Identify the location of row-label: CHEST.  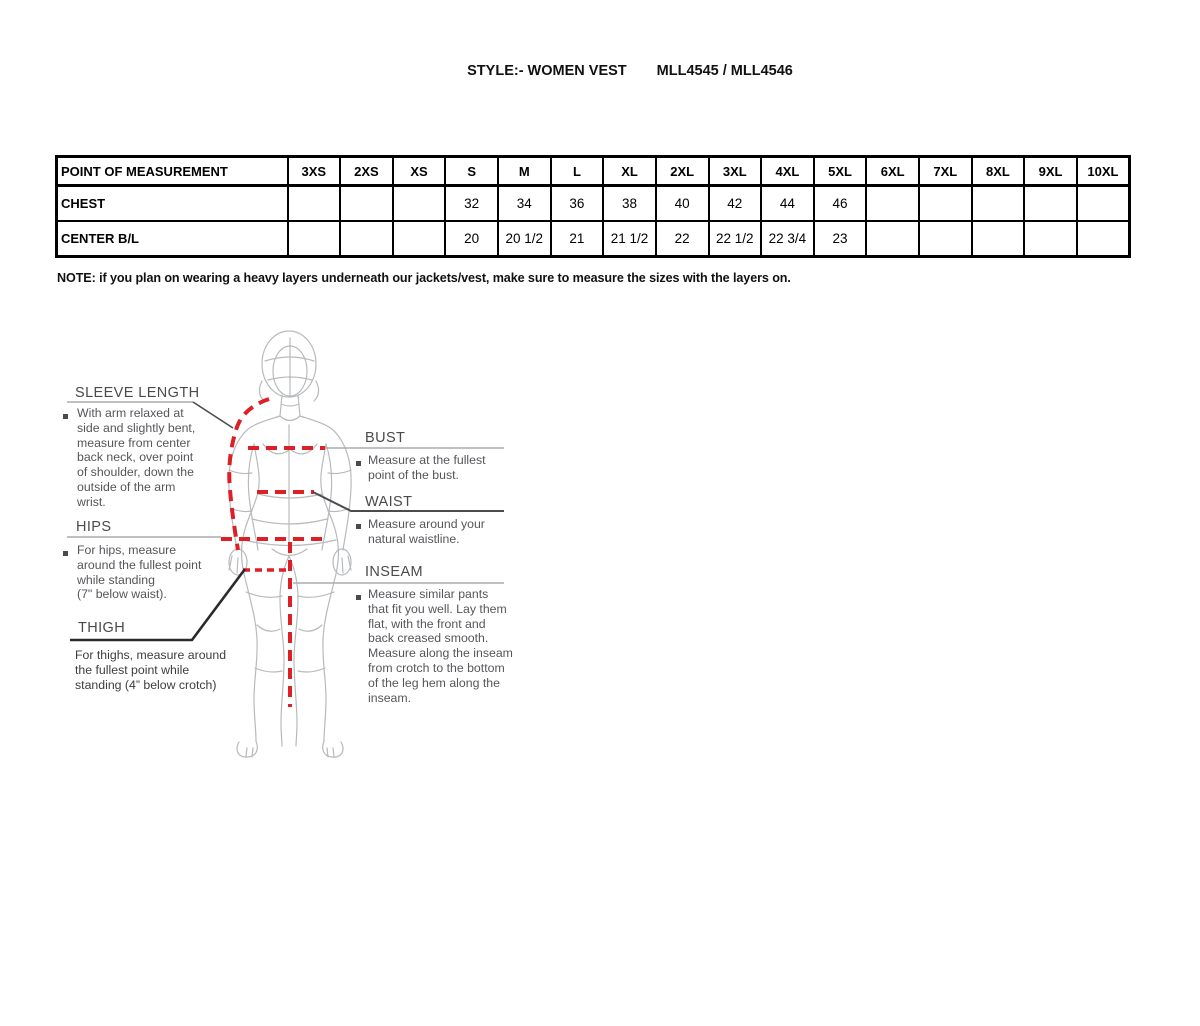
(172, 203).